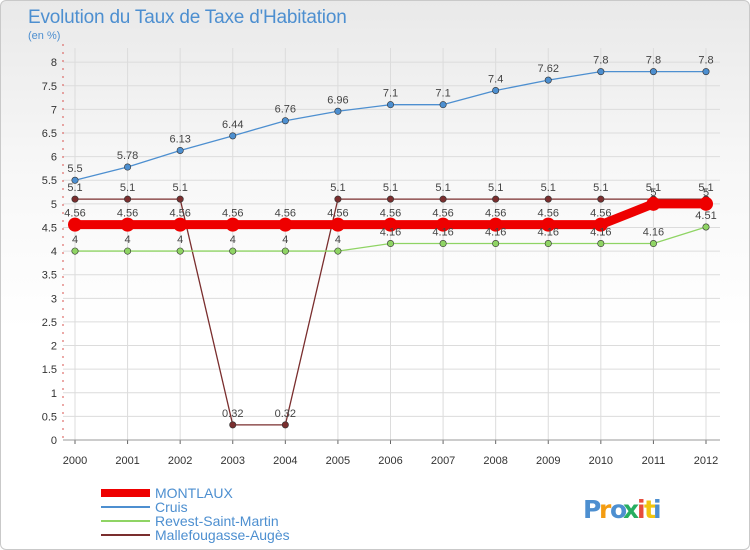 The width and height of the screenshot is (750, 550). I want to click on logo-letter: x, so click(631, 509).